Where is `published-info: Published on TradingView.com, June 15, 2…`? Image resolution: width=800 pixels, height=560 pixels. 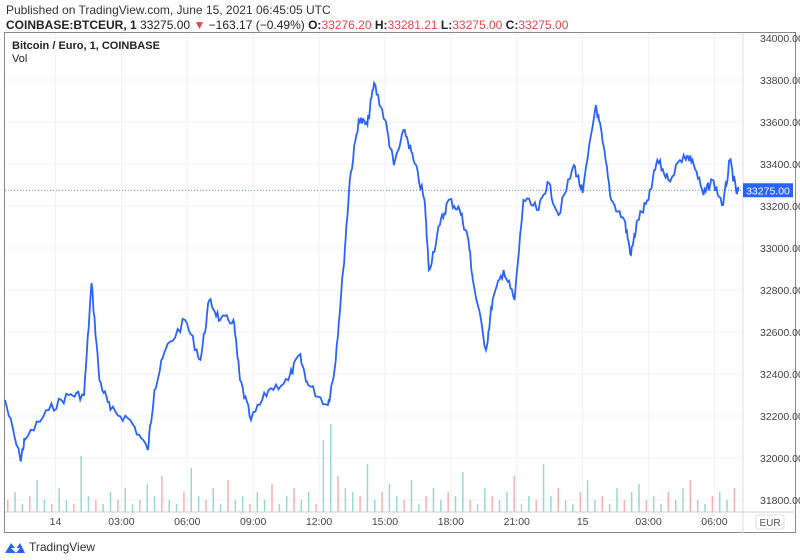 published-info: Published on TradingView.com, June 15, 2… is located at coordinates (168, 10).